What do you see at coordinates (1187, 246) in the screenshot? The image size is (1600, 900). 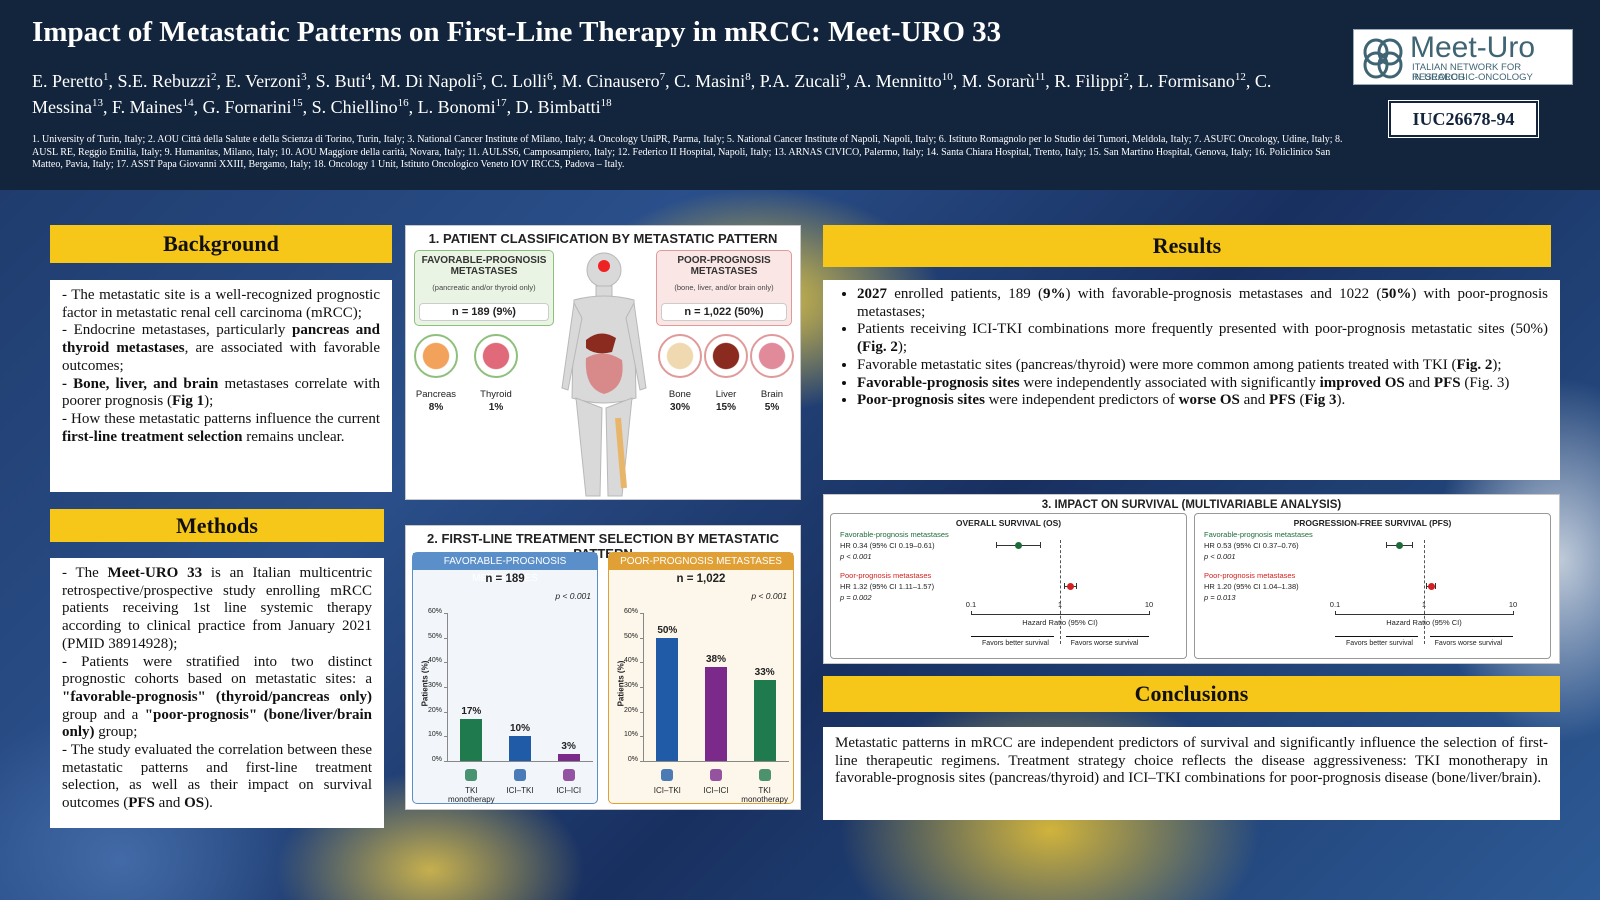 I see `section-header: Results` at bounding box center [1187, 246].